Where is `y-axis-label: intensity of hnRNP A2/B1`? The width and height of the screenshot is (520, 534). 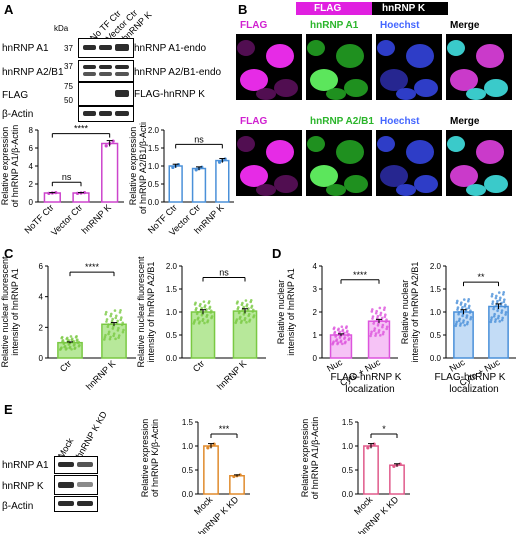 y-axis-label: intensity of hnRNP A2/B1 is located at coordinates (151, 312).